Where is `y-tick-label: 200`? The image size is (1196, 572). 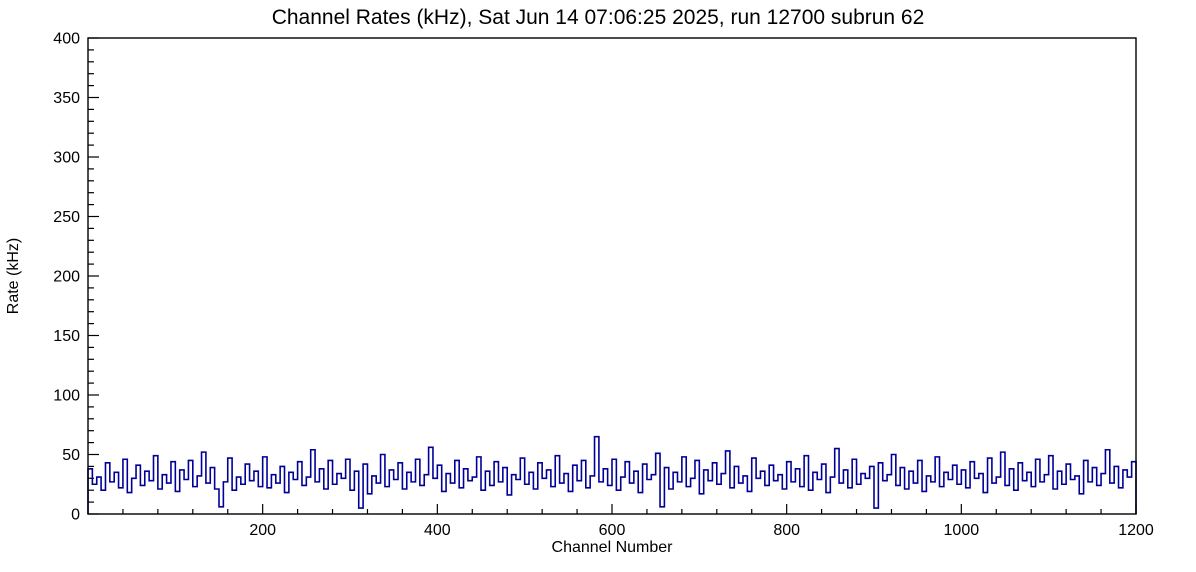
y-tick-label: 200 is located at coordinates (66, 277).